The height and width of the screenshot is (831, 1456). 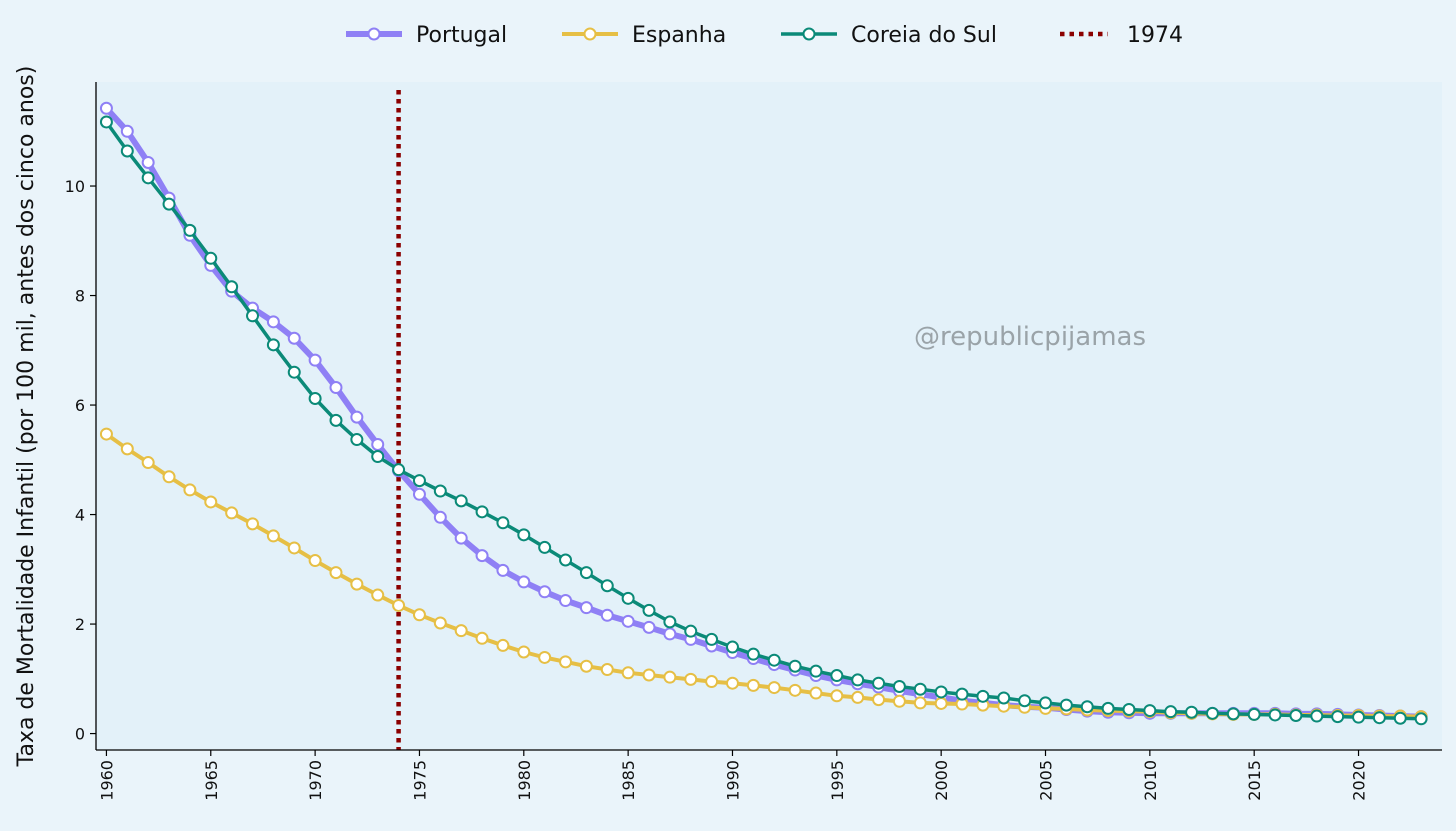 I want to click on x-tick-label: 1965, so click(x=211, y=780).